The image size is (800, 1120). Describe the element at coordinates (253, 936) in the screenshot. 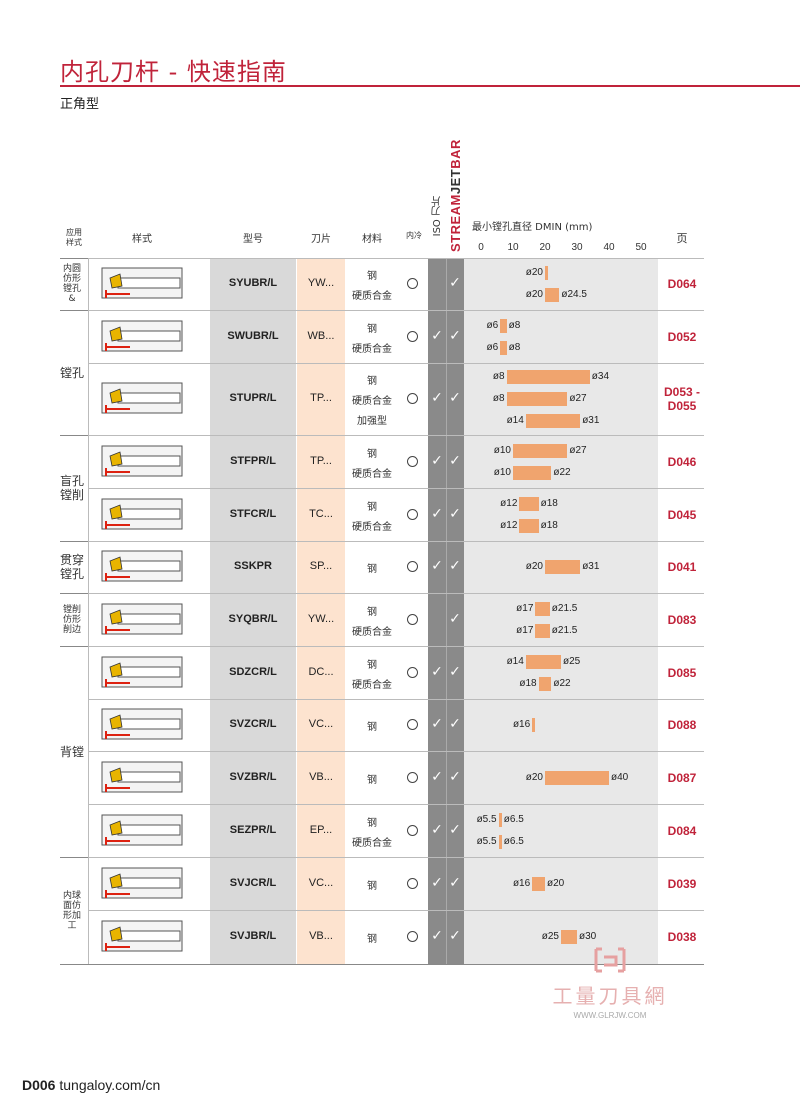

I see `model-code: SVJBR/L` at that location.